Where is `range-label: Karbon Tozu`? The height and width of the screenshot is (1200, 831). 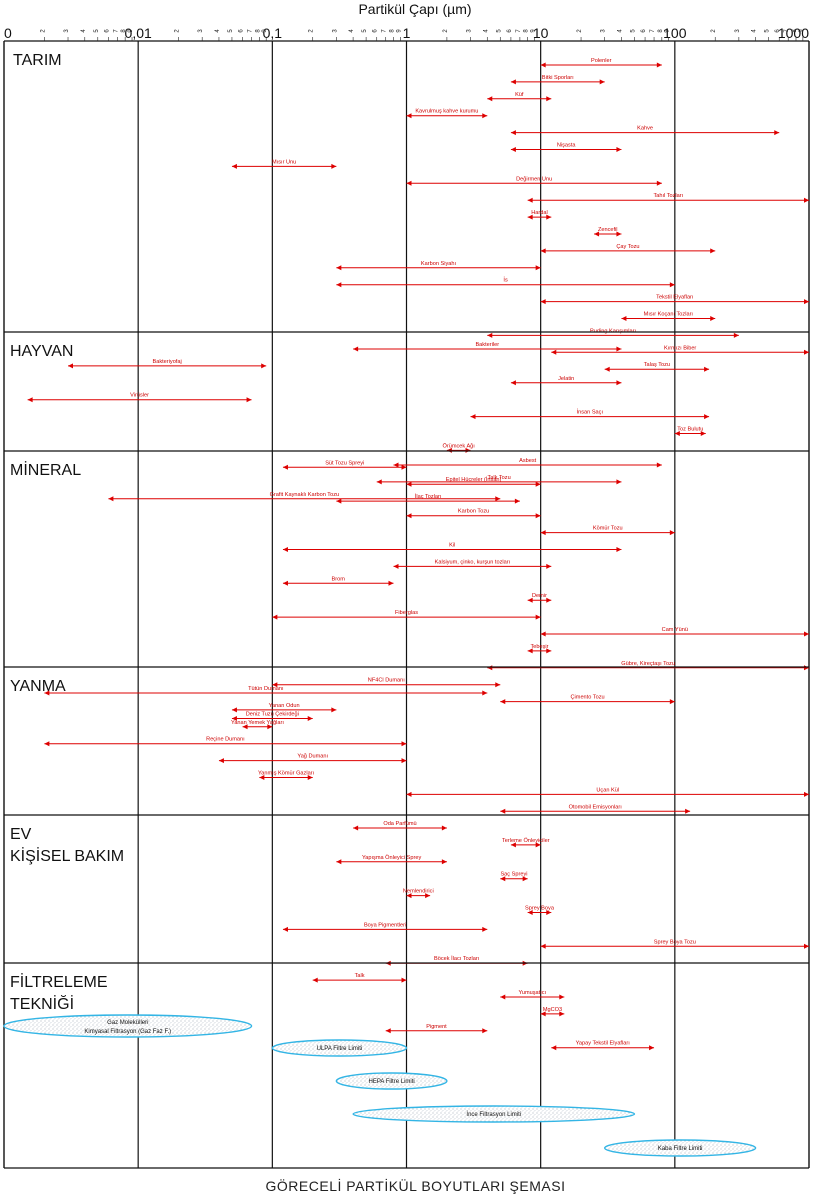
range-label: Karbon Tozu is located at coordinates (473, 512).